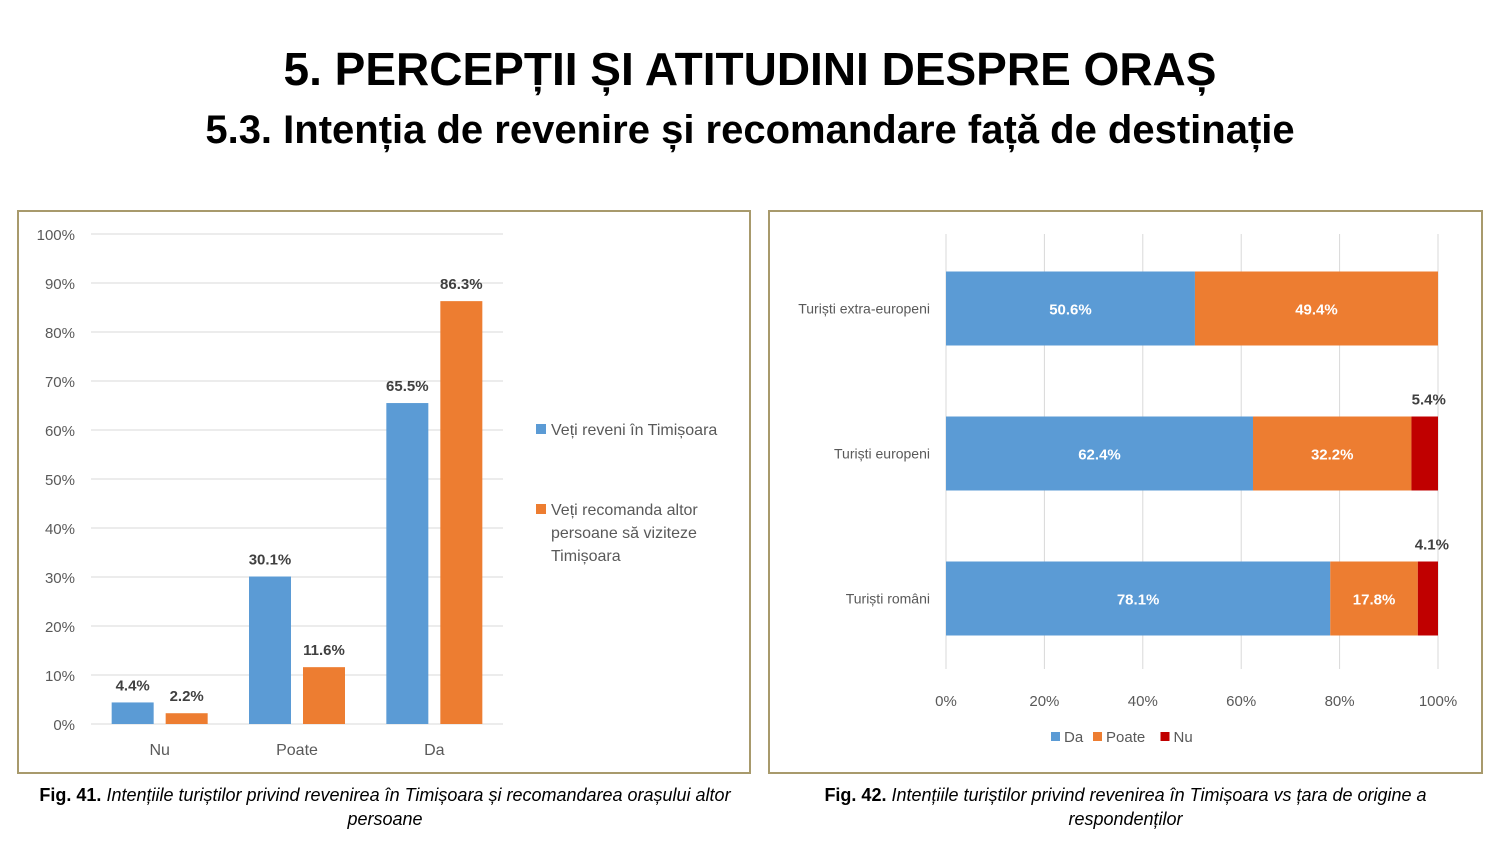 The image size is (1500, 844). Describe the element at coordinates (187, 696) in the screenshot. I see `data-label: 2.2%` at that location.